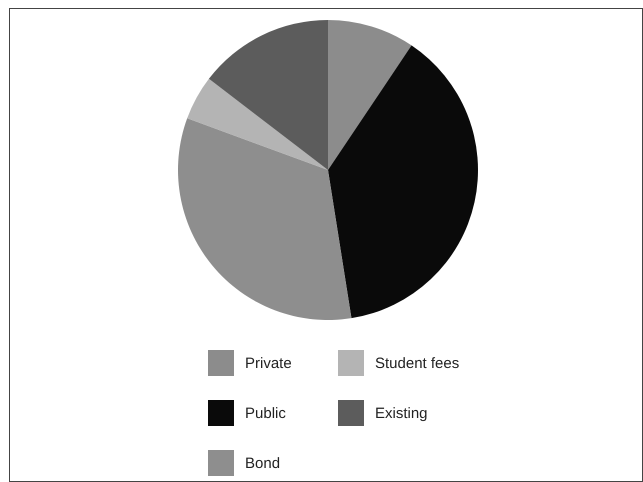 The width and height of the screenshot is (643, 482). Describe the element at coordinates (265, 413) in the screenshot. I see `legend-label: Public` at that location.